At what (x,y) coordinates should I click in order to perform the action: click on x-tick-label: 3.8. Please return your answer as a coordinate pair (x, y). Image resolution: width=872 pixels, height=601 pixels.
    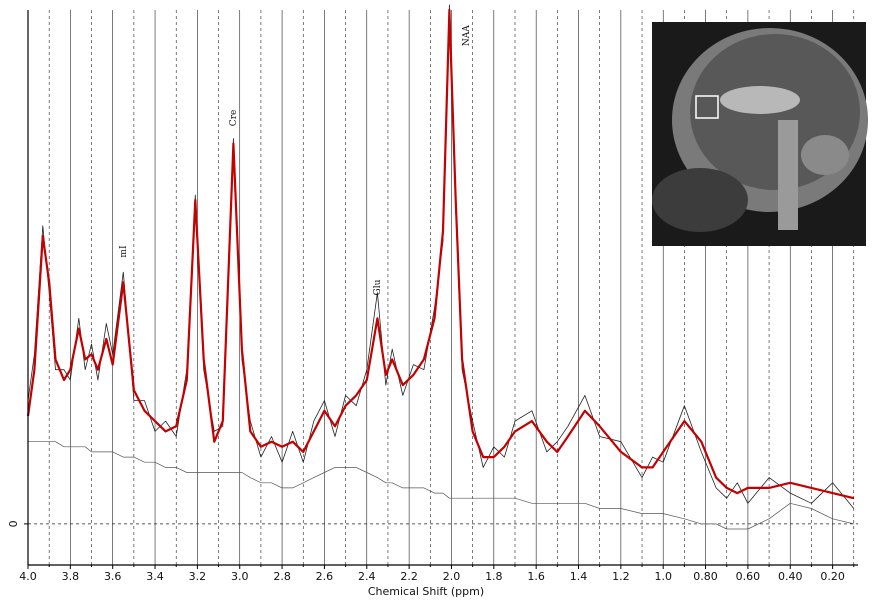
    Looking at the image, I should click on (71, 576).